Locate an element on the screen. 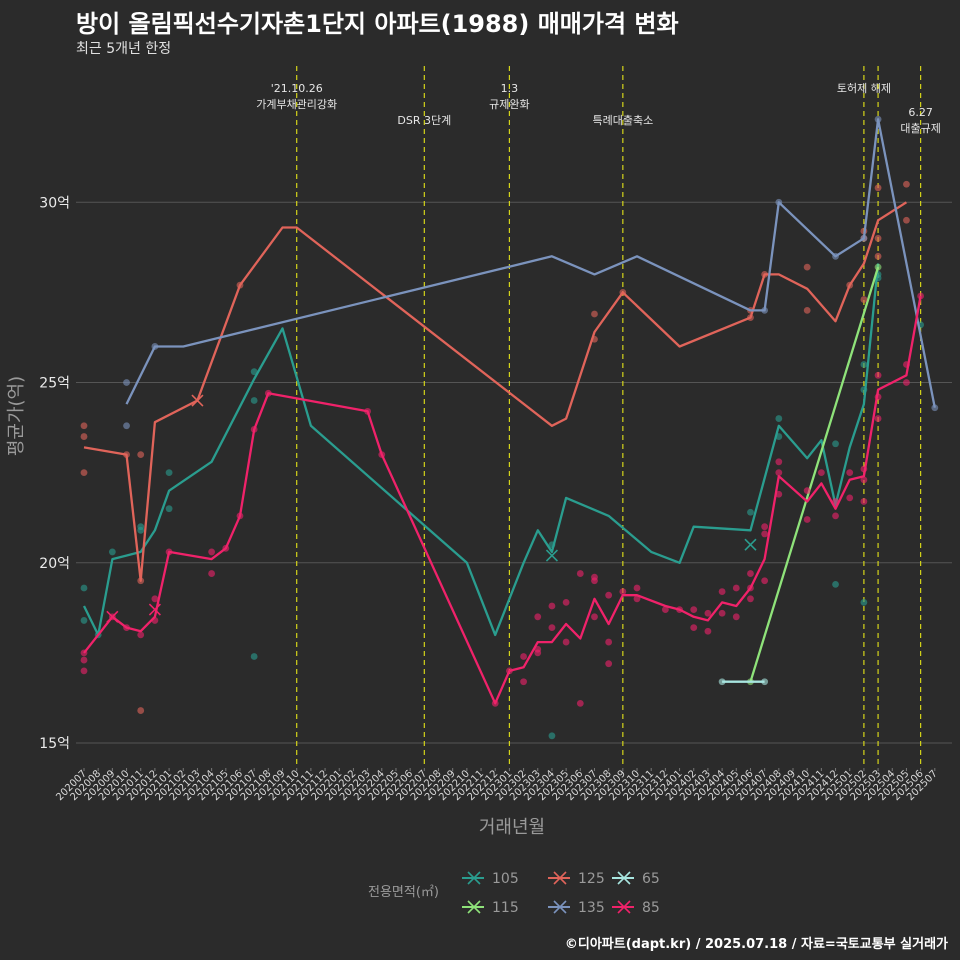  legend-item-105: 105 is located at coordinates (490, 879).